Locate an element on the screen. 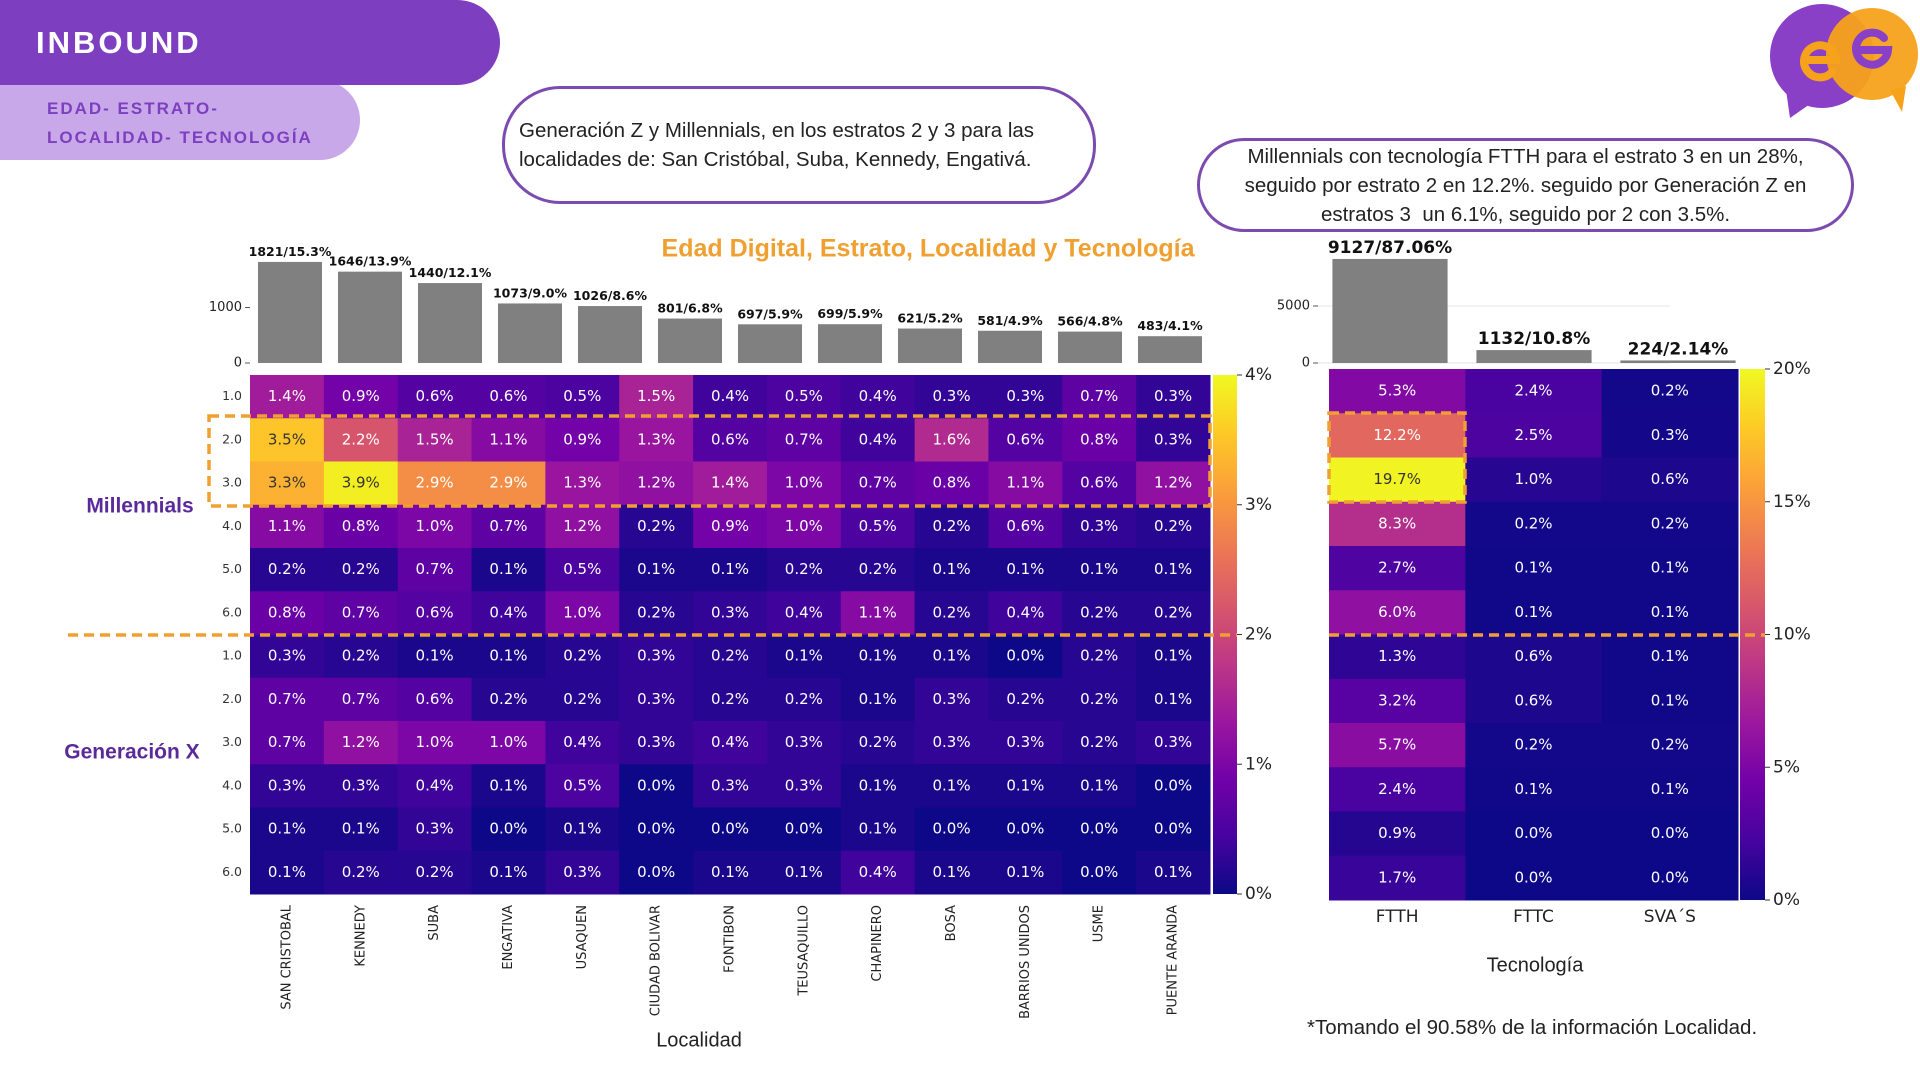 The height and width of the screenshot is (1080, 1920). cell-label: 1.3% is located at coordinates (582, 483).